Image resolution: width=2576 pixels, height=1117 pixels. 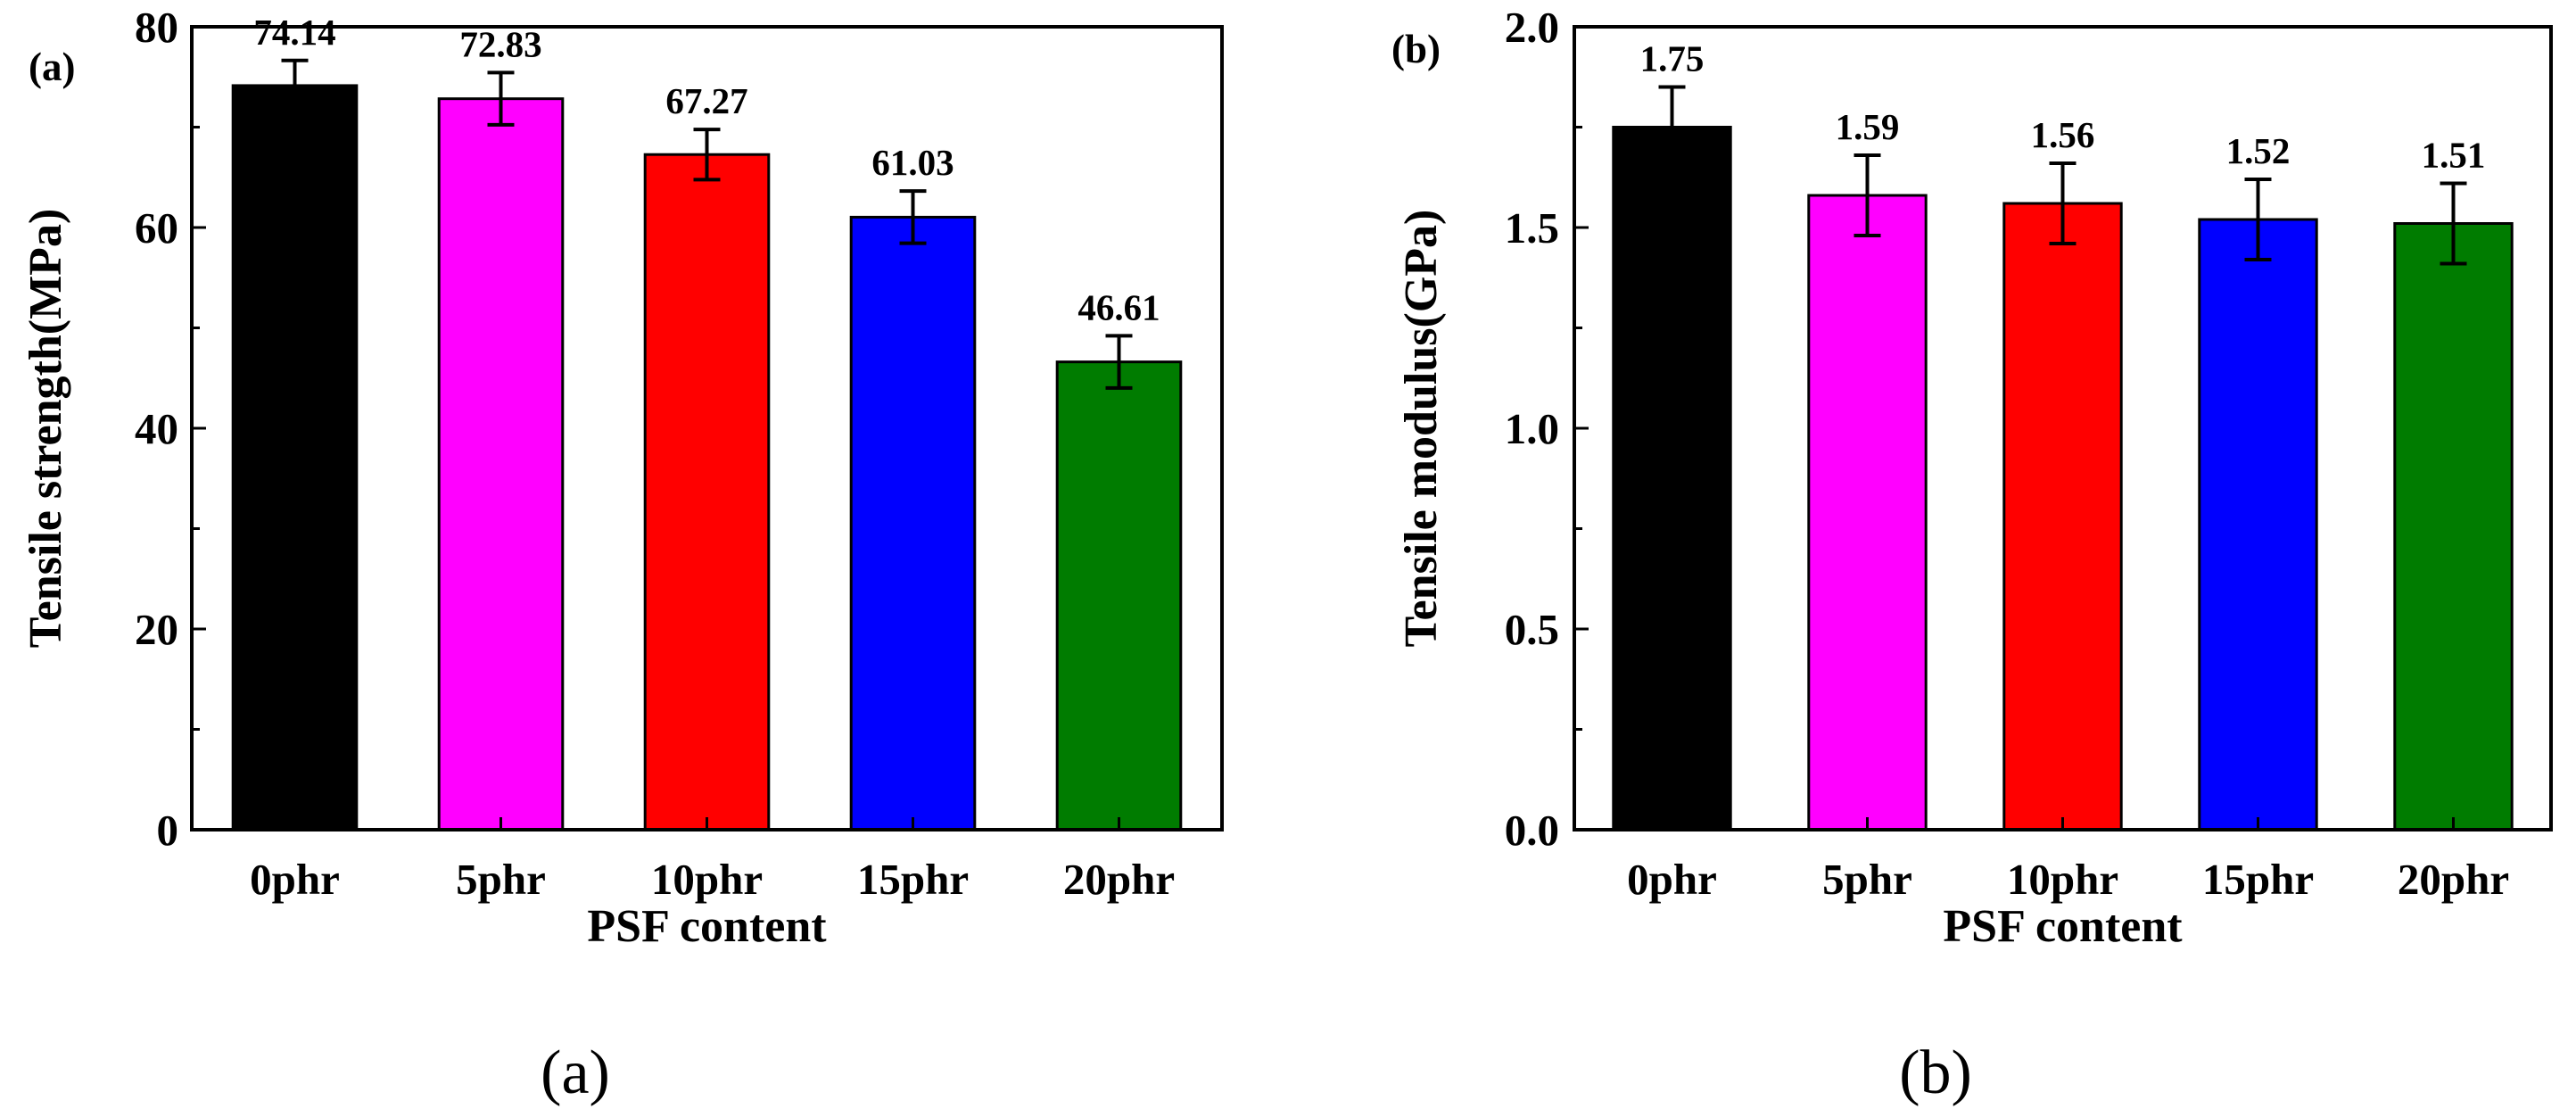 What do you see at coordinates (294, 32) in the screenshot?
I see `data-label: 74.14` at bounding box center [294, 32].